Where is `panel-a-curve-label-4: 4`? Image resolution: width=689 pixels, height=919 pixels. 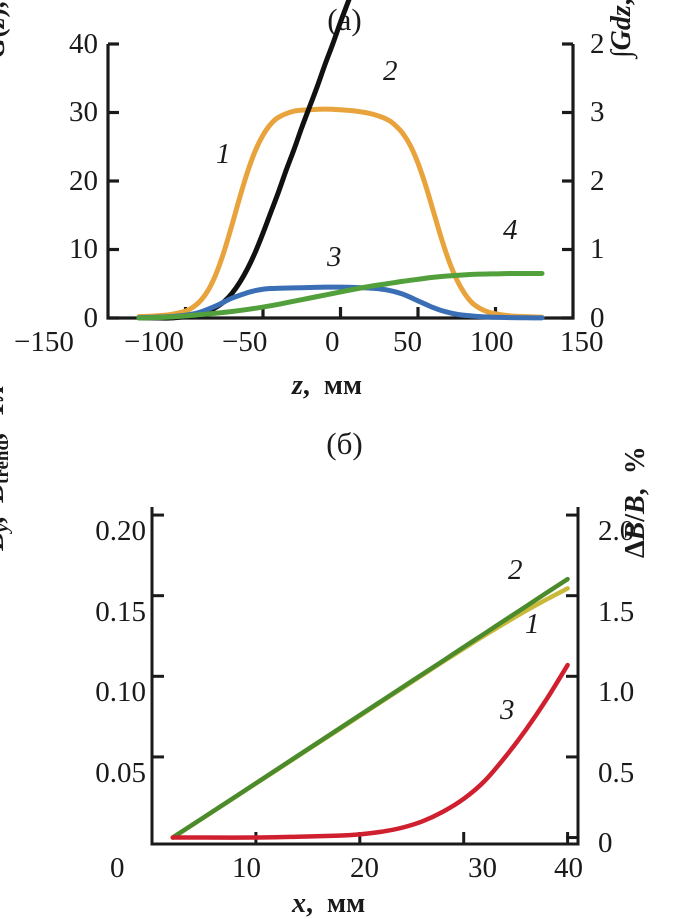 panel-a-curve-label-4: 4 is located at coordinates (510, 230).